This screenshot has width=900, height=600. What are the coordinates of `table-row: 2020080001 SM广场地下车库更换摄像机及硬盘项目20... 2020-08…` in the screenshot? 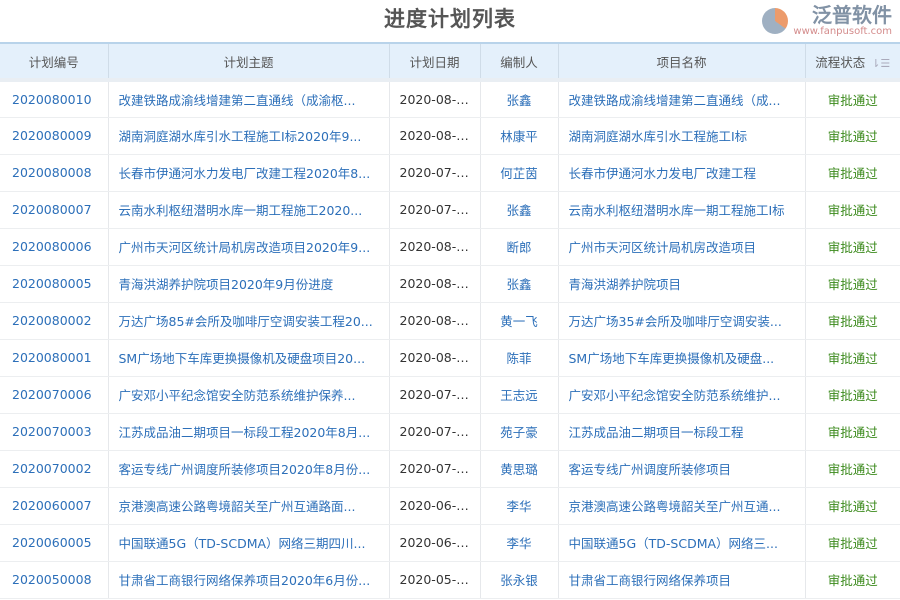 It's located at (450, 358).